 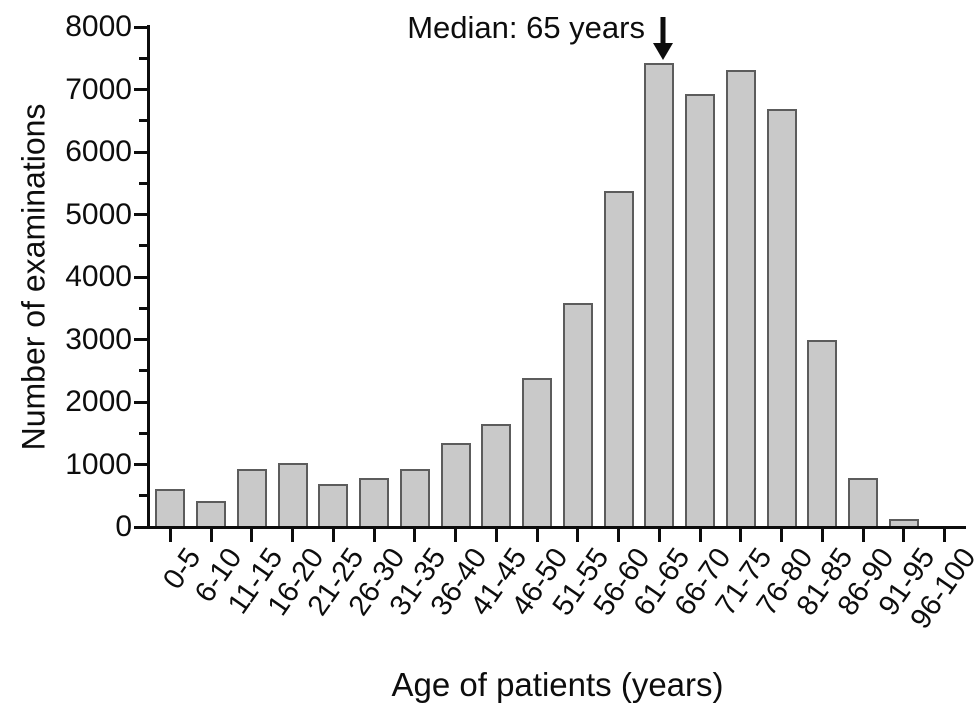 What do you see at coordinates (98, 214) in the screenshot?
I see `y-tick-label: 5000` at bounding box center [98, 214].